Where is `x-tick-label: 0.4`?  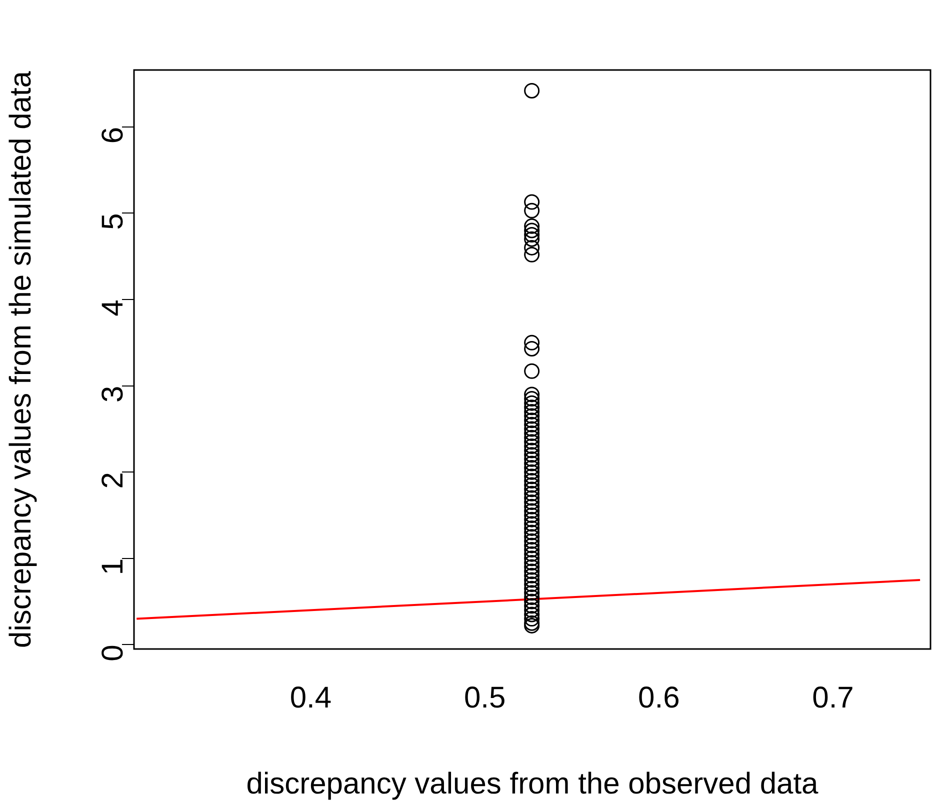 x-tick-label: 0.4 is located at coordinates (311, 697).